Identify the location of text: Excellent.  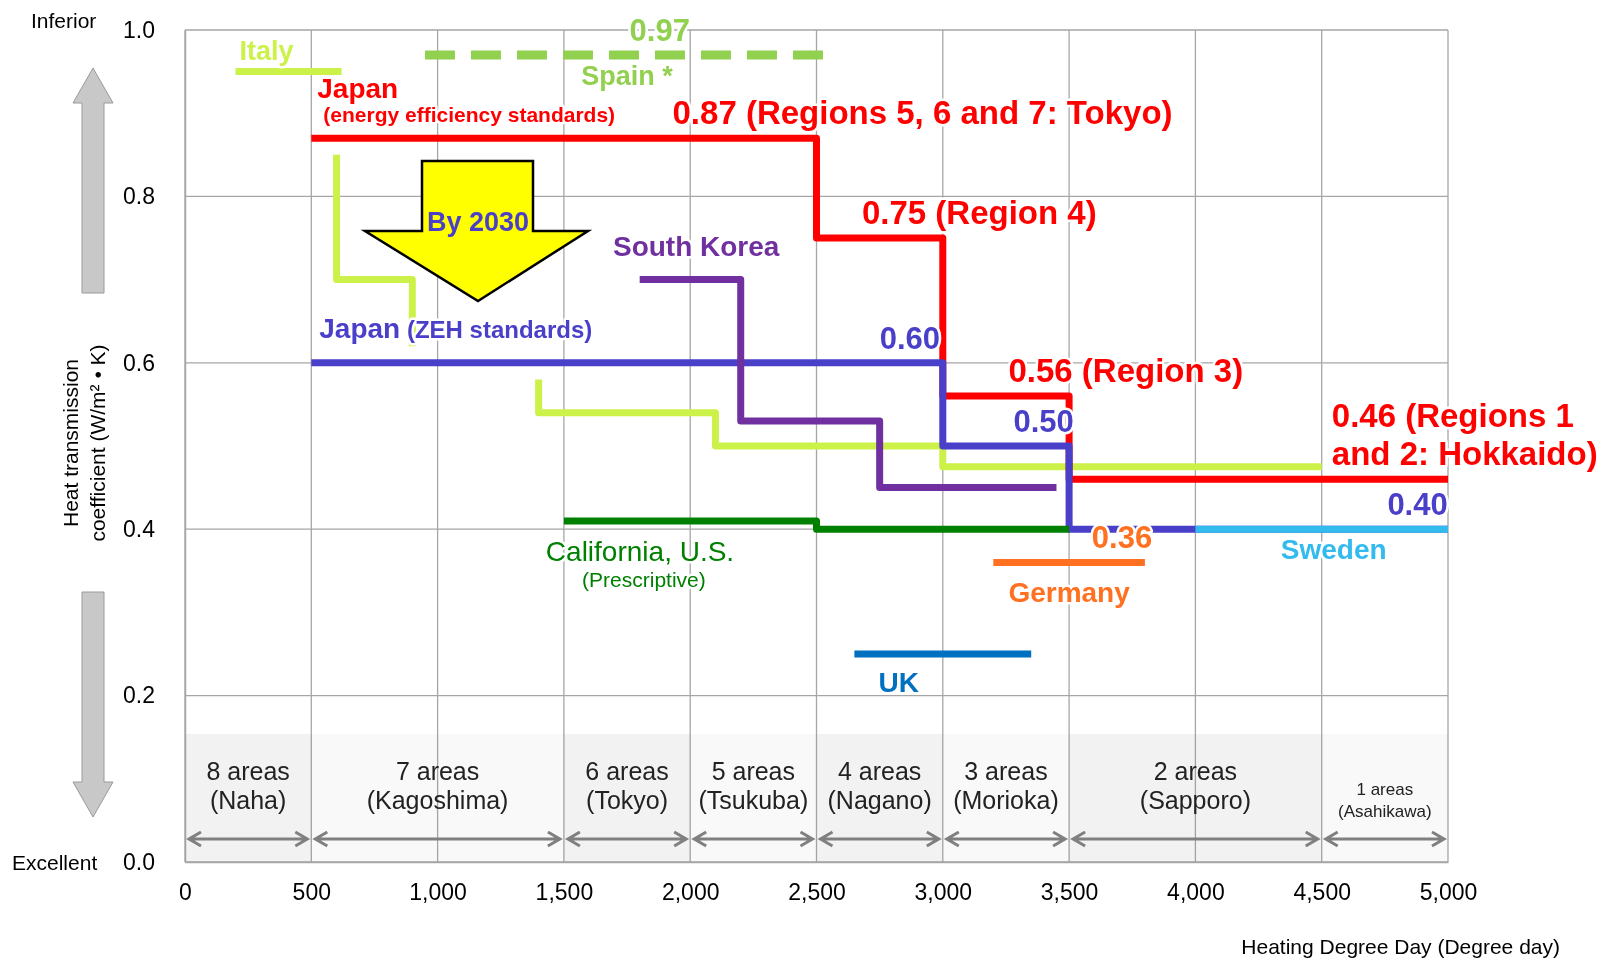
(55, 862).